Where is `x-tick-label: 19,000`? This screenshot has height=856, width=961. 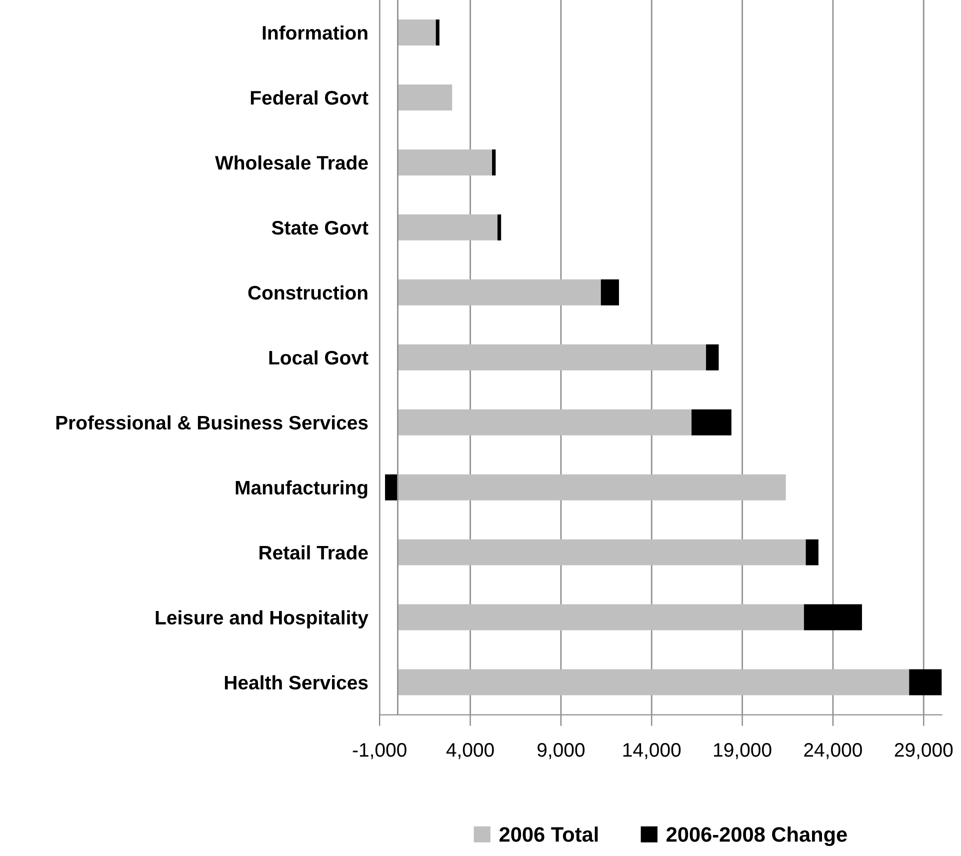
x-tick-label: 19,000 is located at coordinates (743, 751).